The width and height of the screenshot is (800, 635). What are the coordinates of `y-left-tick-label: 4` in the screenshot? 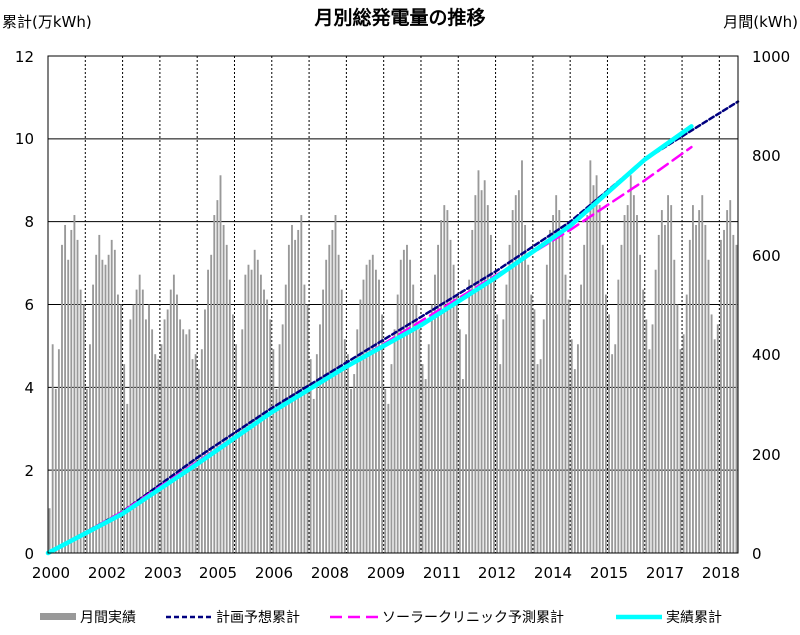 It's located at (29, 388).